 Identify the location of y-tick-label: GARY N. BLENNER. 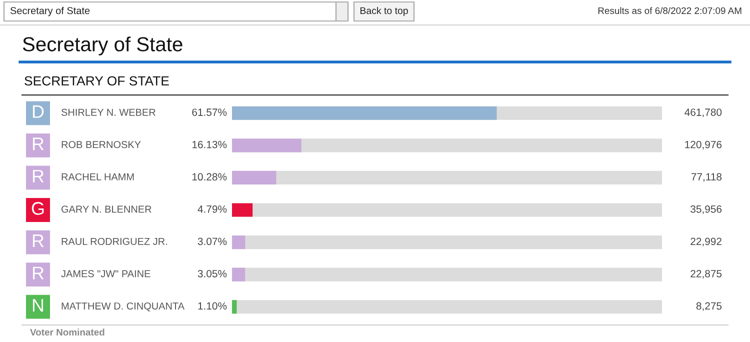
(107, 209).